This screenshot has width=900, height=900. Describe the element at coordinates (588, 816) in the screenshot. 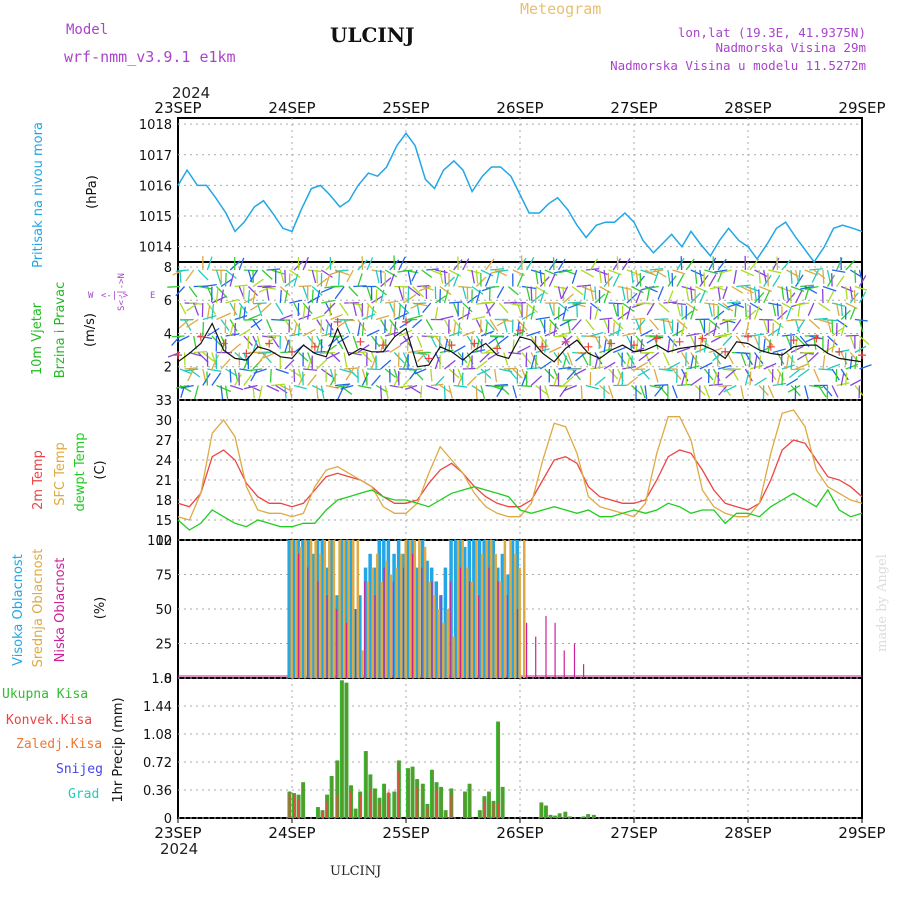

I see `precip-total-bar-shade` at that location.